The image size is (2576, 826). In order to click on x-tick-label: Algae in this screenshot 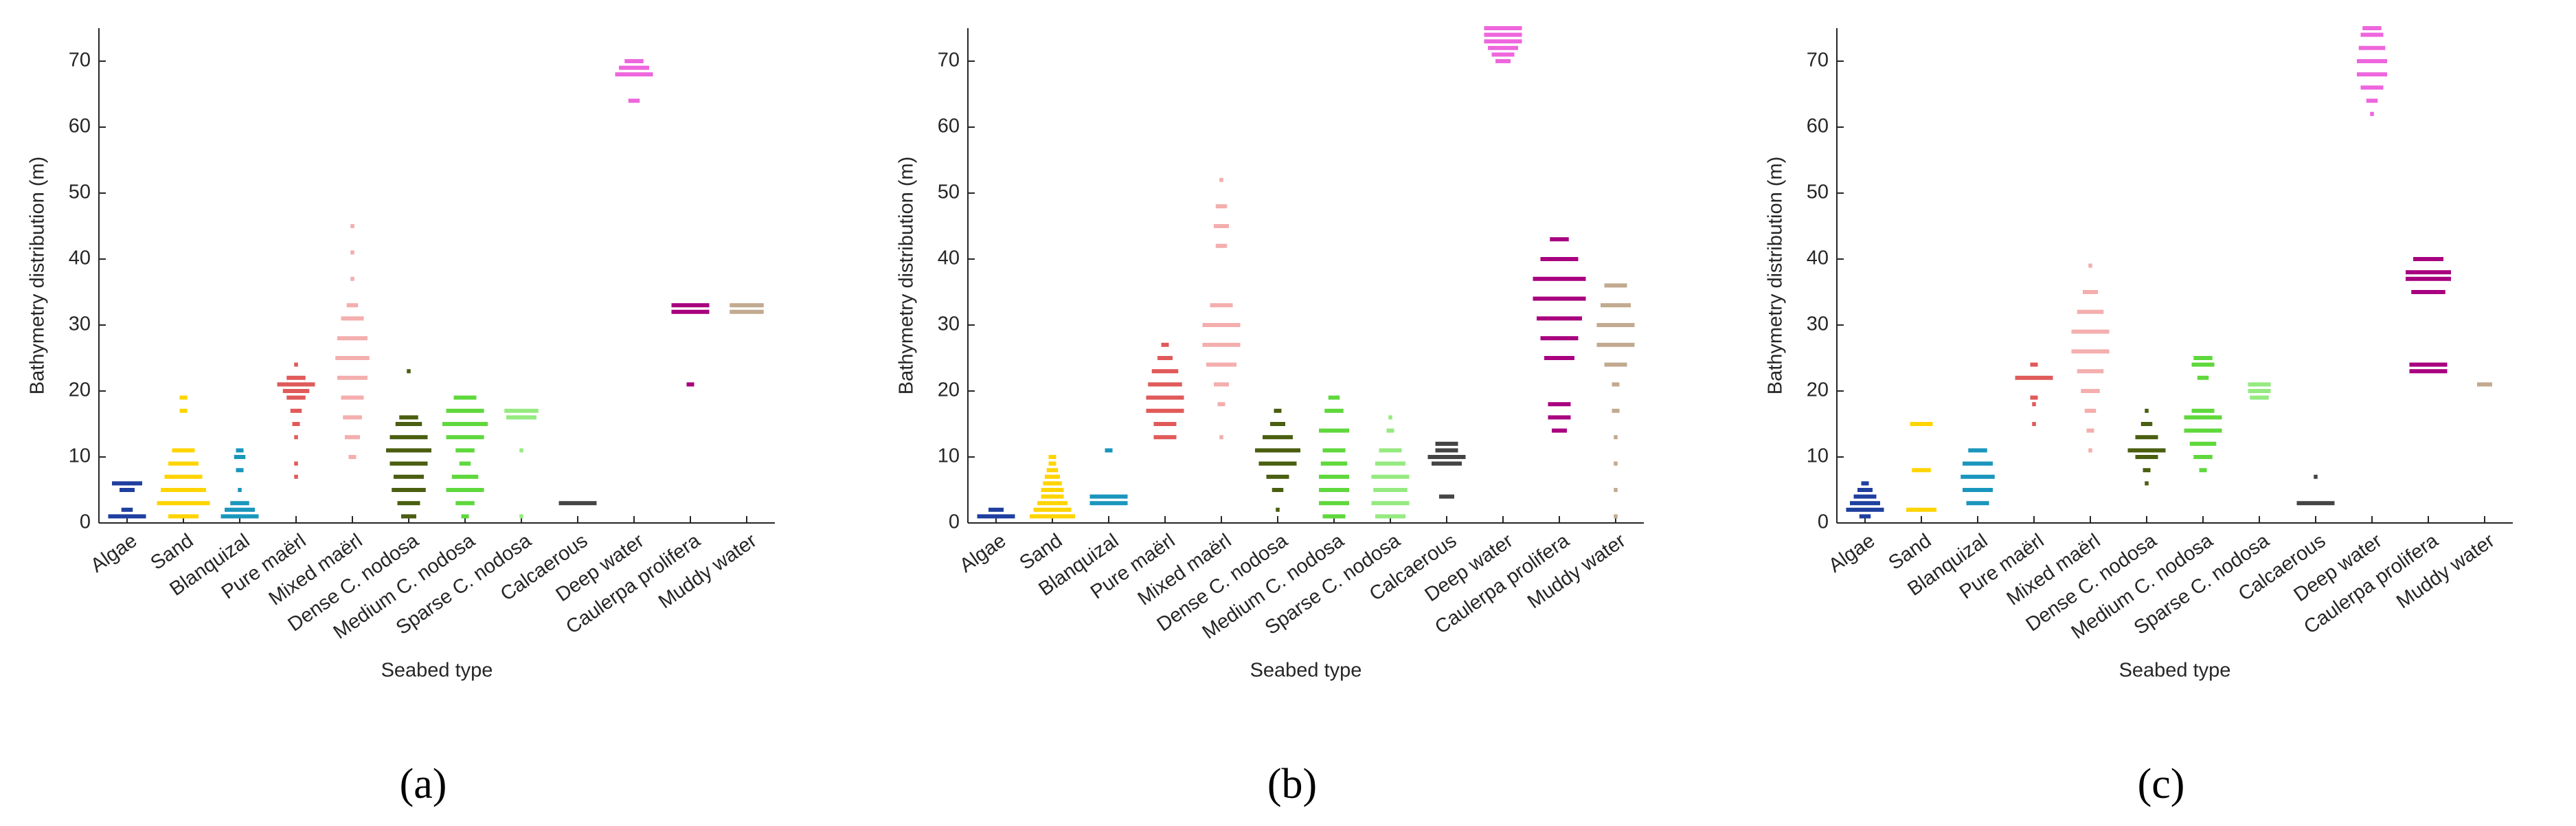, I will do `click(983, 553)`.